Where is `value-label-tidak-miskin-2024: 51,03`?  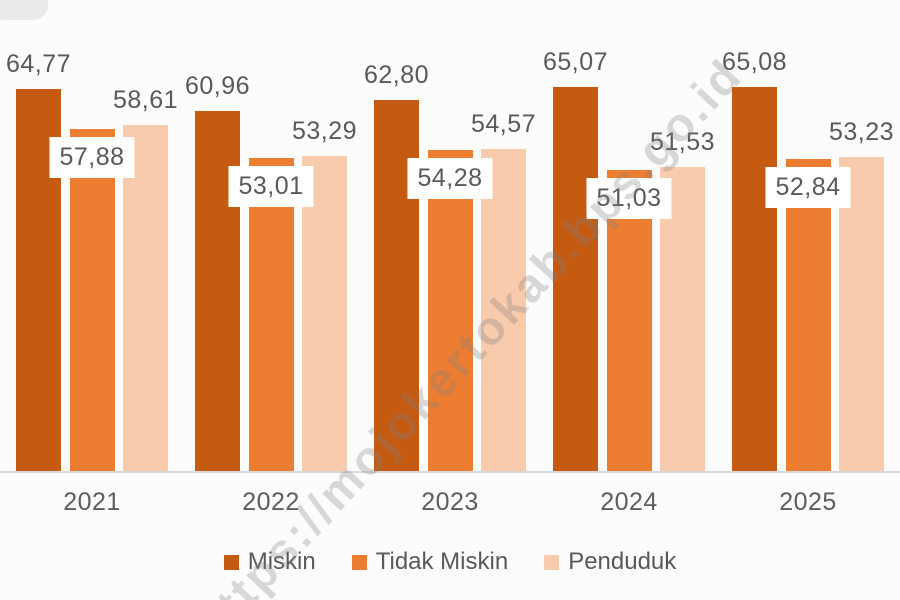 value-label-tidak-miskin-2024: 51,03 is located at coordinates (629, 198).